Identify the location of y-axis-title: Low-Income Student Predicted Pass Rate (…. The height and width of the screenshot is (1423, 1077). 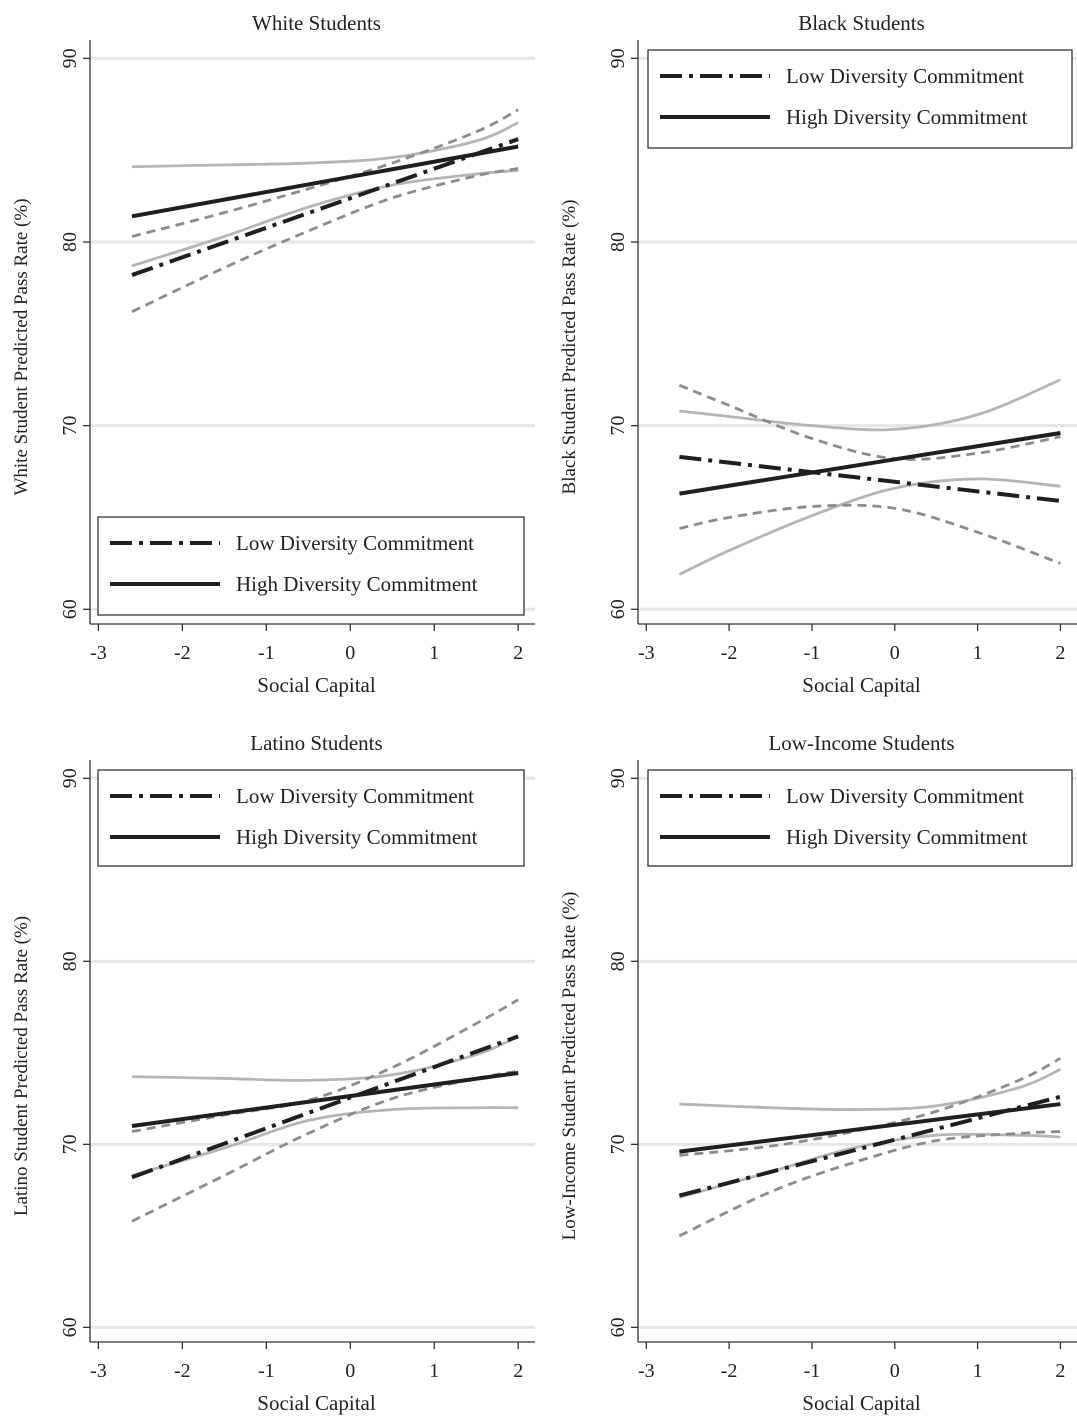
(569, 1066).